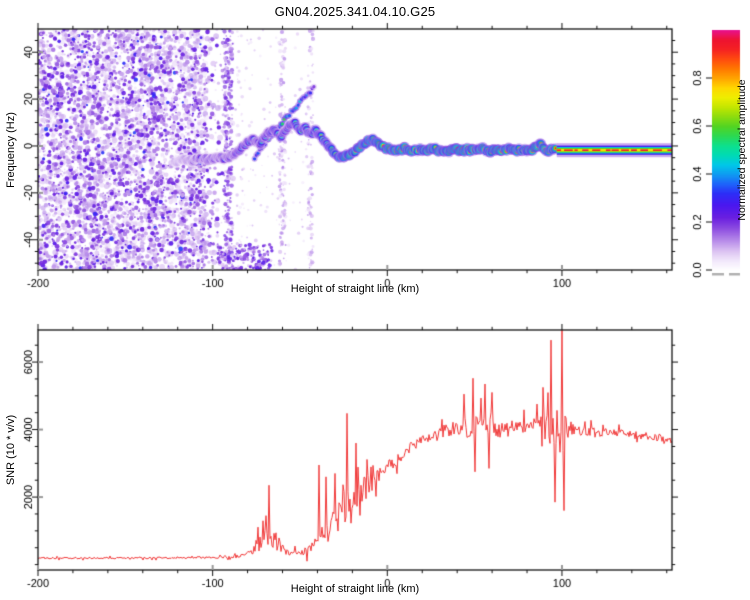 This screenshot has width=750, height=600. Describe the element at coordinates (355, 589) in the screenshot. I see `snr-x-axis-label: Height of straight line (km)` at that location.